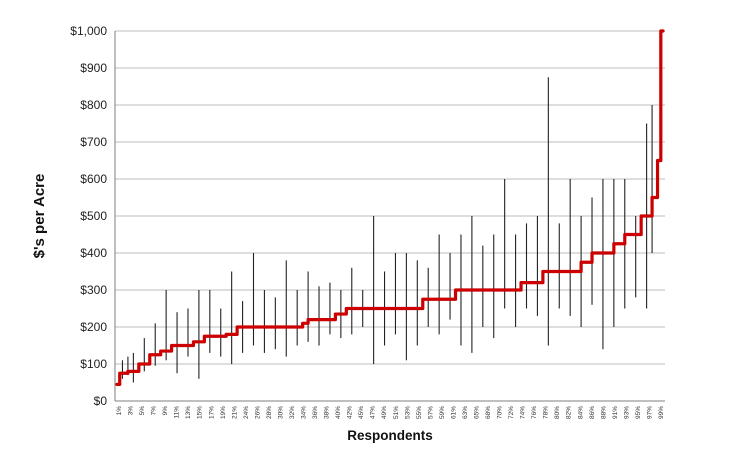 The image size is (750, 456). I want to click on x-tick-label: 49%, so click(384, 412).